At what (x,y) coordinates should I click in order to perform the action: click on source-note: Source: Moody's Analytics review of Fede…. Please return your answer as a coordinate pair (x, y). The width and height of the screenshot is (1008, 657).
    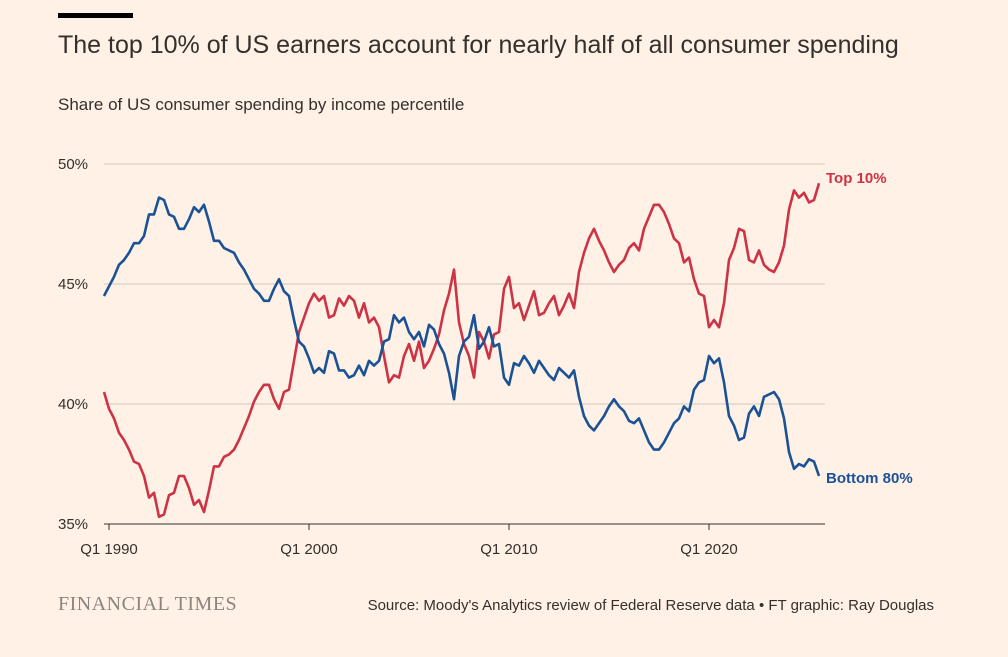
    Looking at the image, I should click on (650, 605).